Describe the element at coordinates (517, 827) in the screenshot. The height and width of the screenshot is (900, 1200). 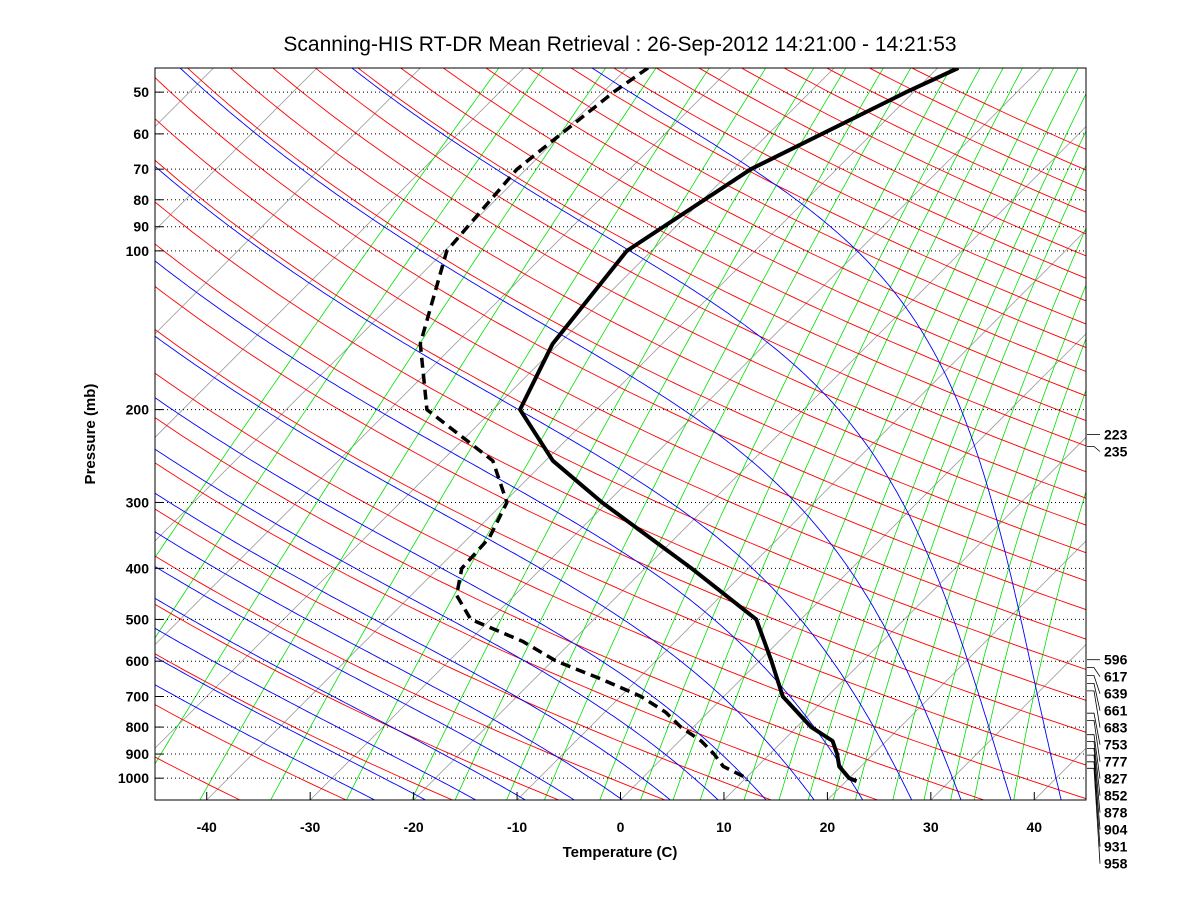
I see `x-tick-label: -10` at that location.